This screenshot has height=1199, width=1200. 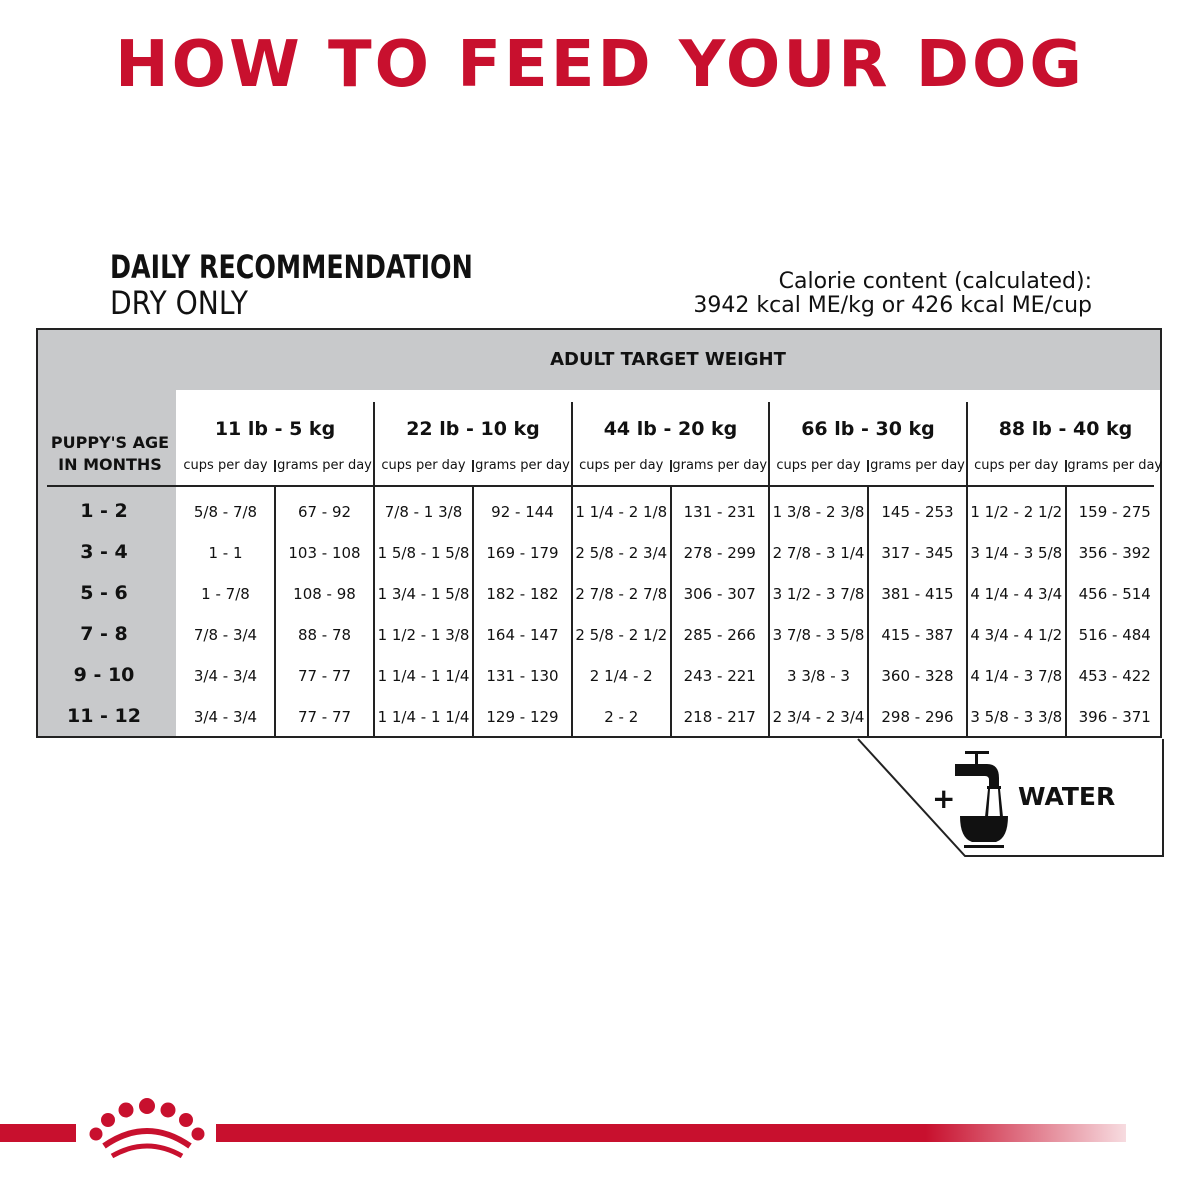 I want to click on age-header-line2: IN MONTHS, so click(x=110, y=464).